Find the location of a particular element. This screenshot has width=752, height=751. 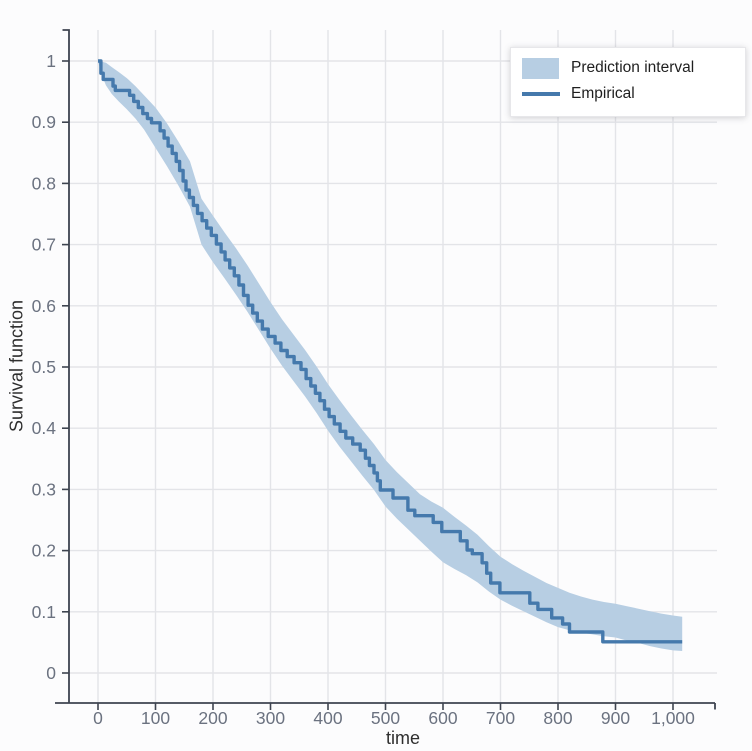

legend-label-prediction-interval: Prediction interval is located at coordinates (633, 67).